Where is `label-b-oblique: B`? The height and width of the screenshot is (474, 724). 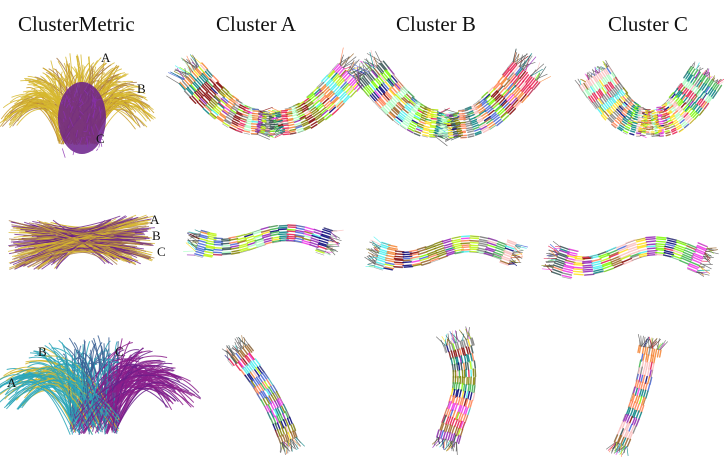 label-b-oblique: B is located at coordinates (42, 351).